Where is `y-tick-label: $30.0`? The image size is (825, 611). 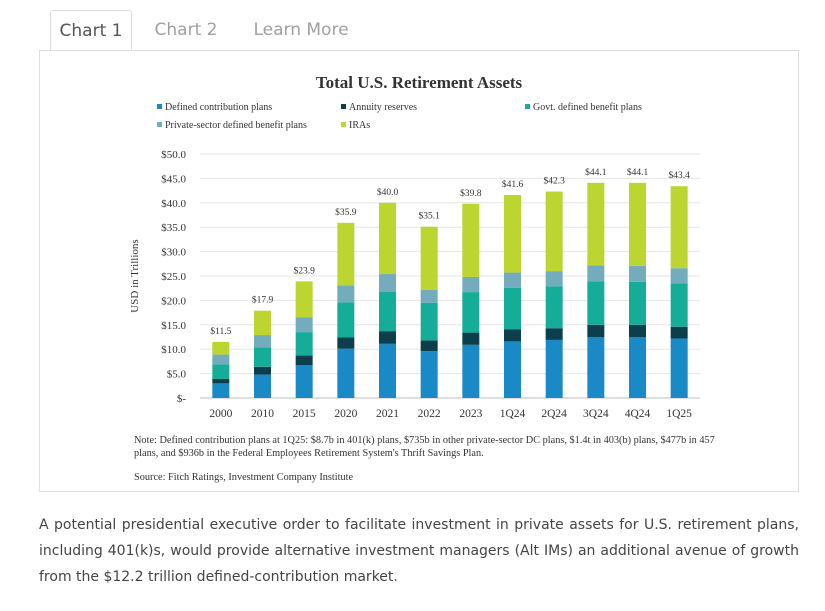
y-tick-label: $30.0 is located at coordinates (173, 253).